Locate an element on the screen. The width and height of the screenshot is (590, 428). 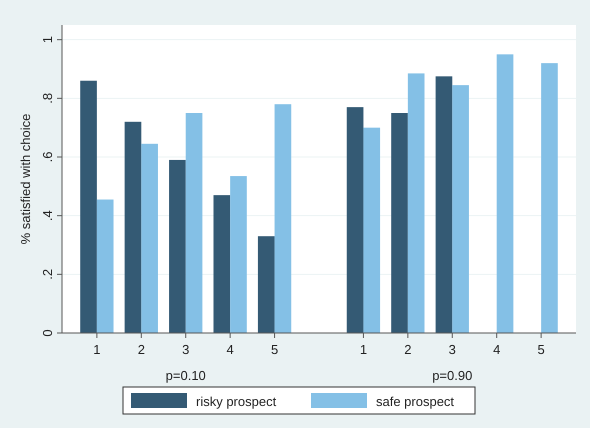
y-tick-label: 0 is located at coordinates (47, 333).